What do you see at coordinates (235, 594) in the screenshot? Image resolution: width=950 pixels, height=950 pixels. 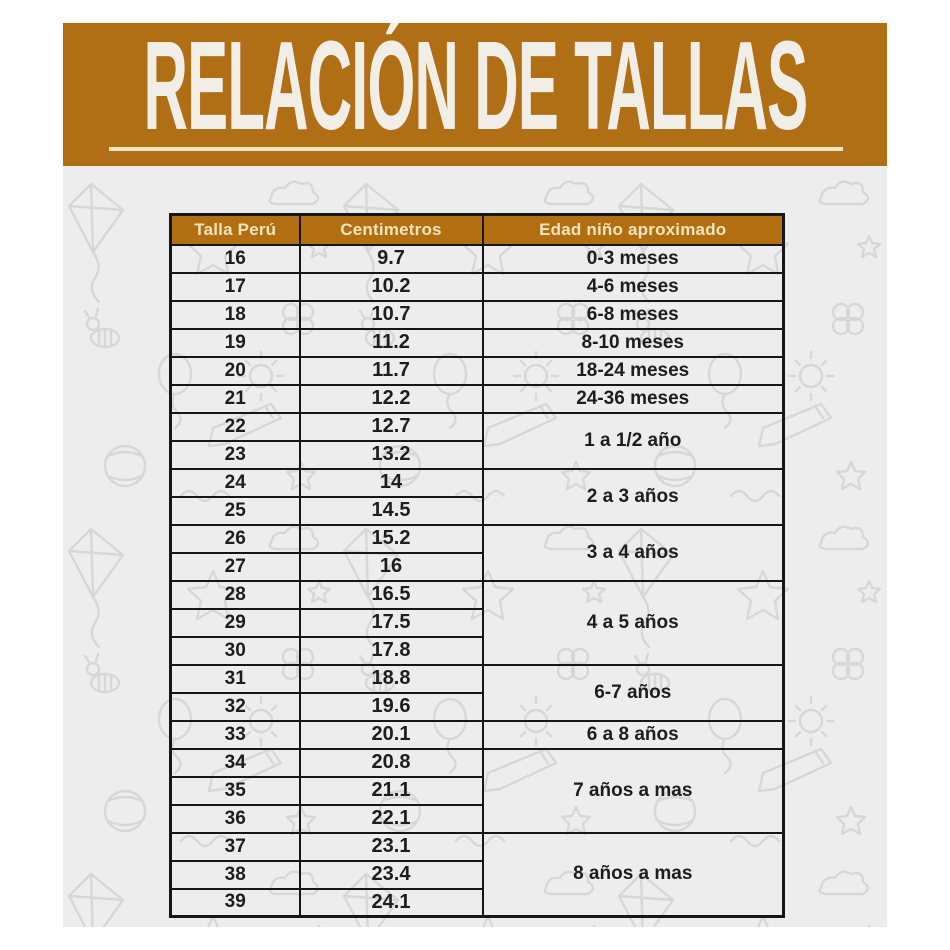 I see `talla-cell: 28` at bounding box center [235, 594].